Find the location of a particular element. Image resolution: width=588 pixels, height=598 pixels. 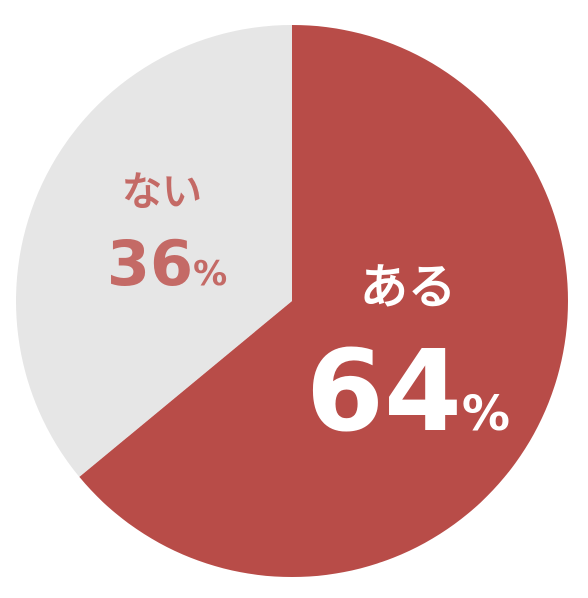

slice-value-nai: 36% is located at coordinates (167, 263).